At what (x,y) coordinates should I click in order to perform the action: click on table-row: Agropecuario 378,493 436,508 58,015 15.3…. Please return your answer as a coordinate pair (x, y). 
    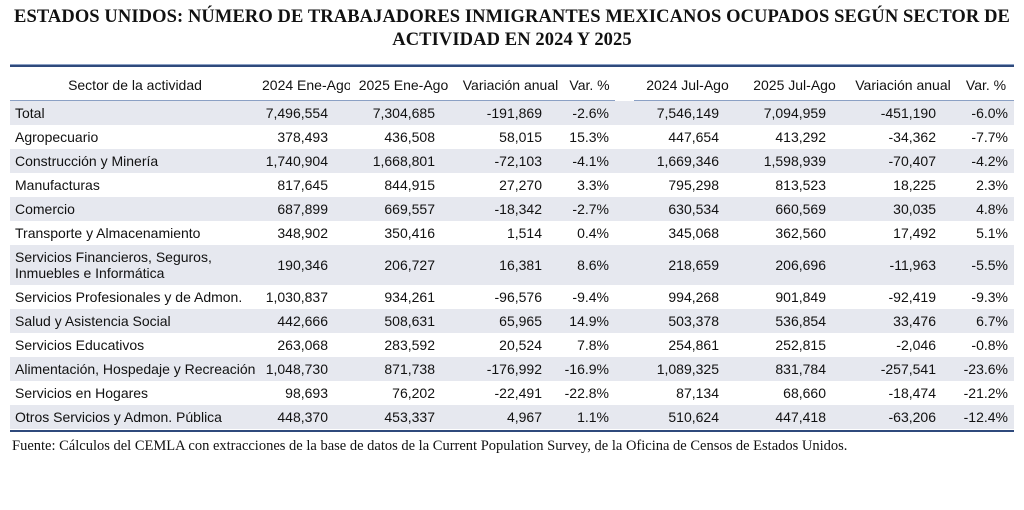
    Looking at the image, I should click on (512, 137).